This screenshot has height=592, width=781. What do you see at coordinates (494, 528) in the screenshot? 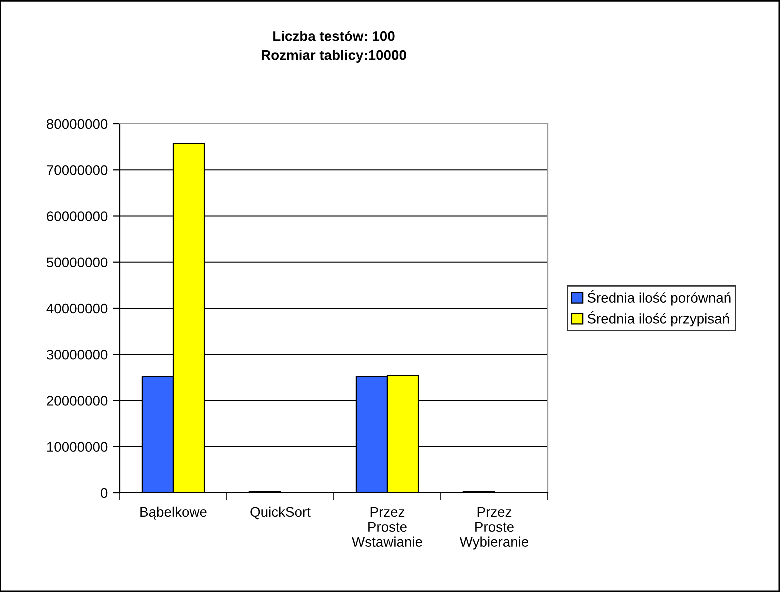
I see `x-tick-label: Przez Proste Wybieranie` at bounding box center [494, 528].